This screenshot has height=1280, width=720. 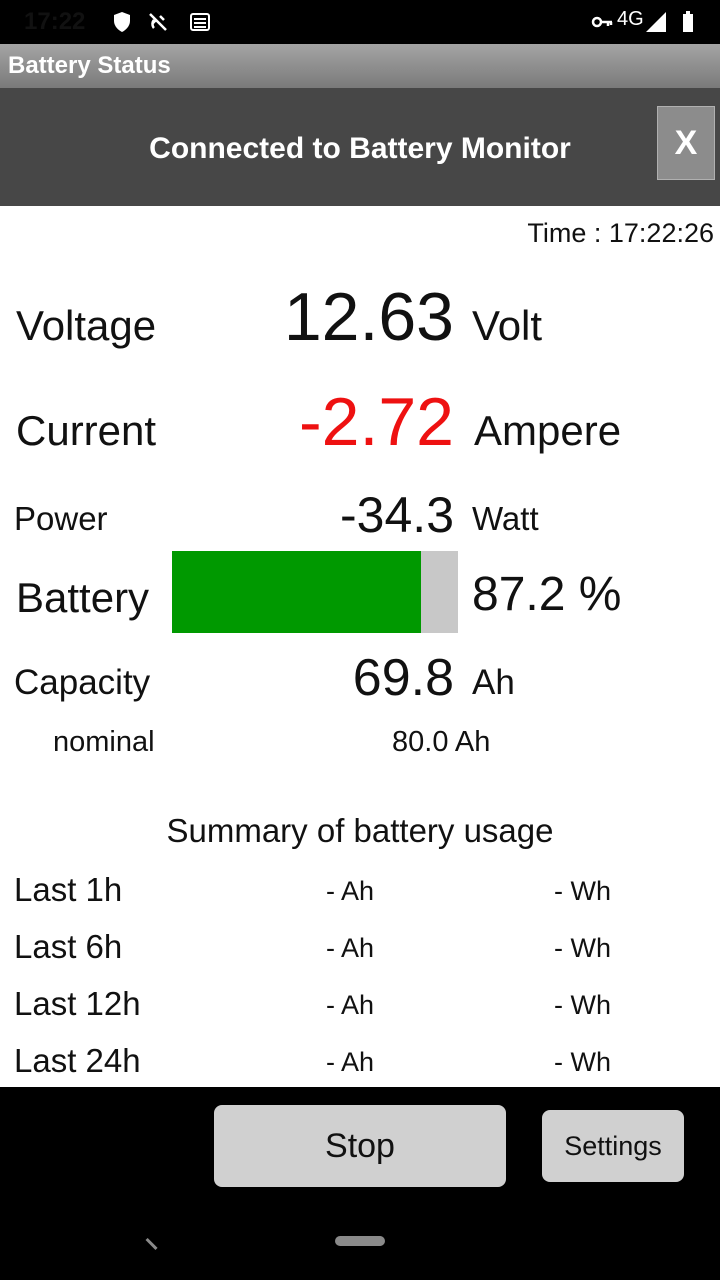 I want to click on connection-status: Connected to Battery Monitor, so click(x=360, y=148).